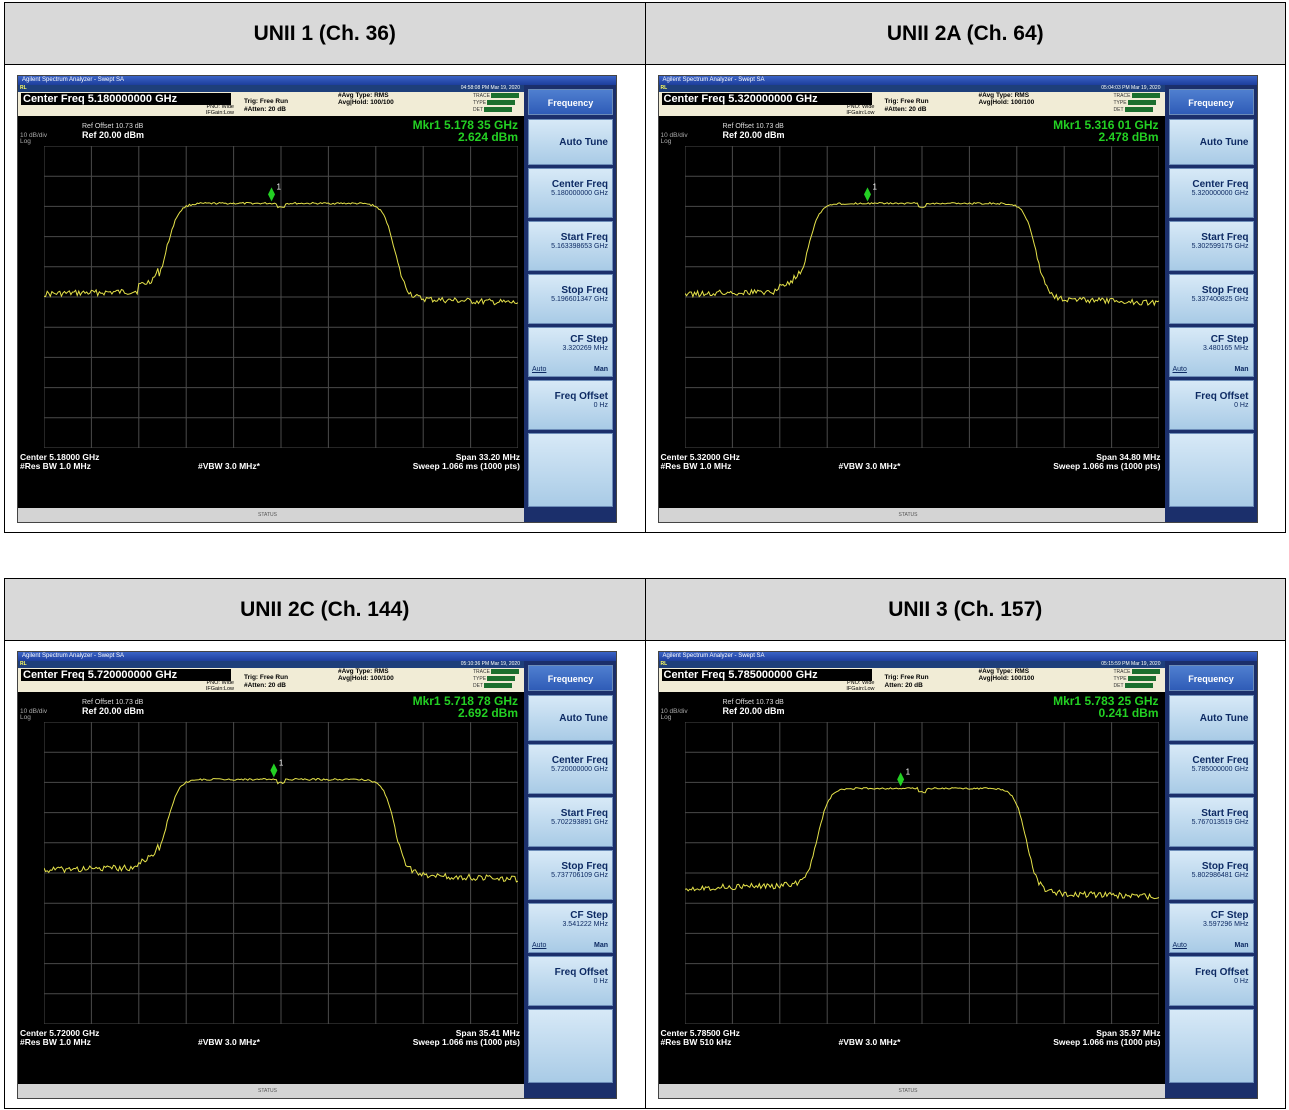  Describe the element at coordinates (271, 88) in the screenshot. I see `status-row: RL 04:58:08 PM Mar 19, 2020` at that location.